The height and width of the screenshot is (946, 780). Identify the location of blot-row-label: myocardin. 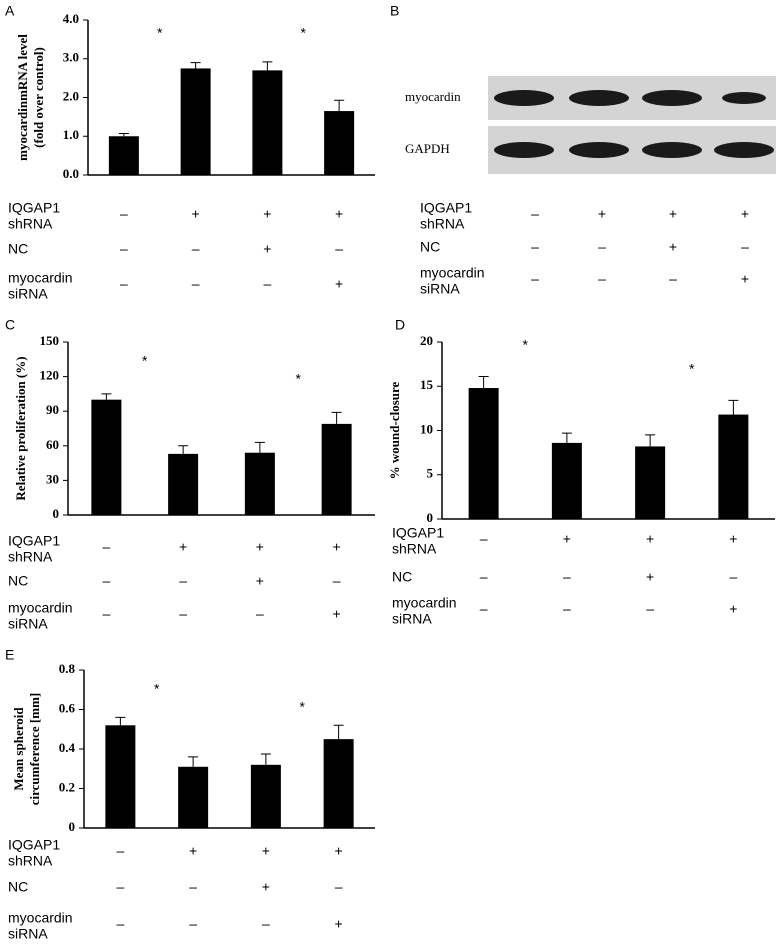
(433, 96).